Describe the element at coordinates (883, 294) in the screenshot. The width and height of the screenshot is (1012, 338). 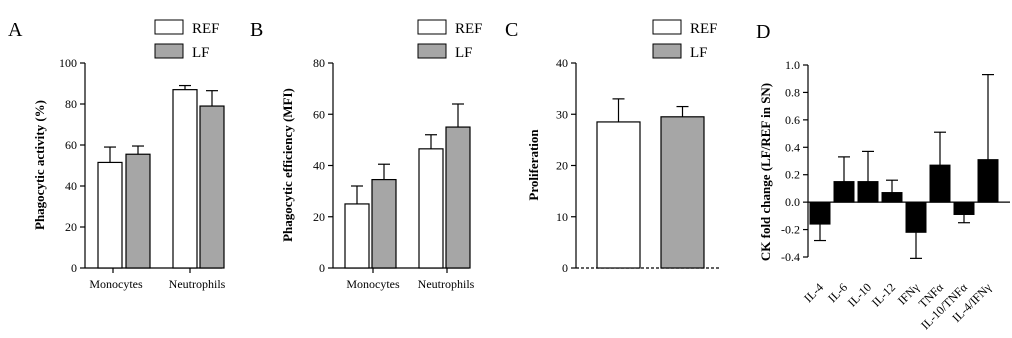
I see `panel-d-category-label: IL-12` at that location.